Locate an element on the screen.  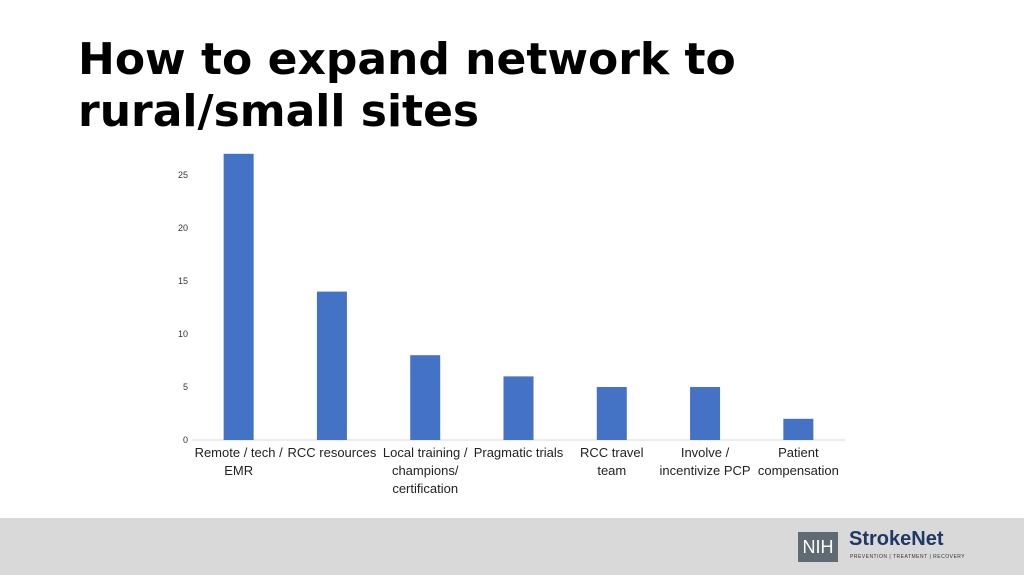
logo-tagline: PREVENTION | TREATMENT | RECOVERY is located at coordinates (908, 557).